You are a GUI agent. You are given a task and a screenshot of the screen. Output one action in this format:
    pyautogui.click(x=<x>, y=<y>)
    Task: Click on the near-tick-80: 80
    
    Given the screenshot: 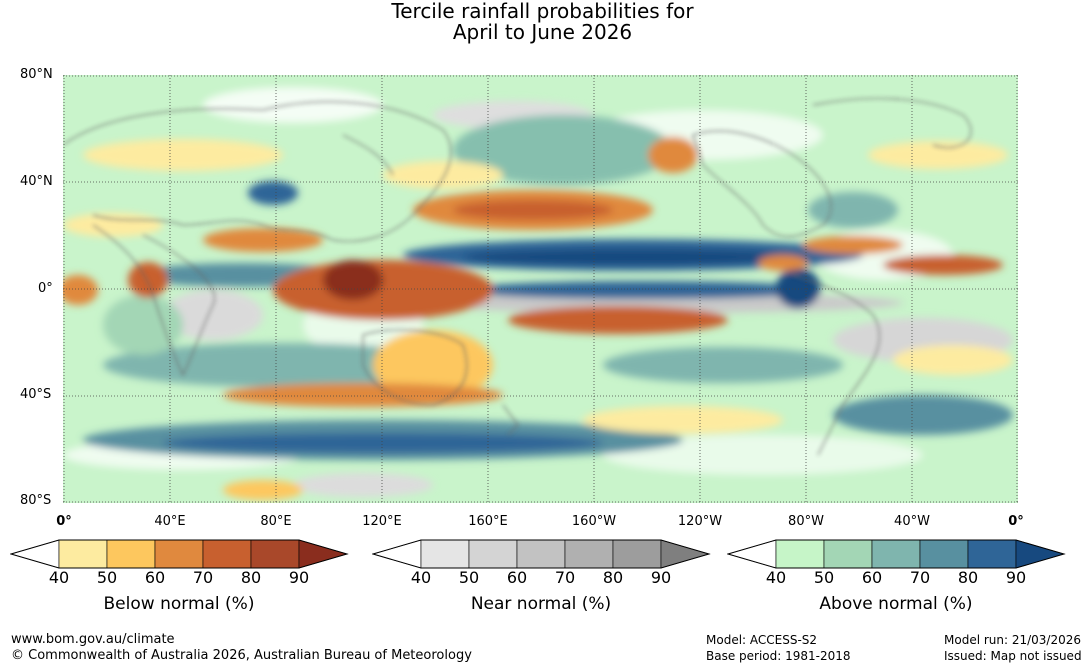 What is the action you would take?
    pyautogui.click(x=613, y=577)
    